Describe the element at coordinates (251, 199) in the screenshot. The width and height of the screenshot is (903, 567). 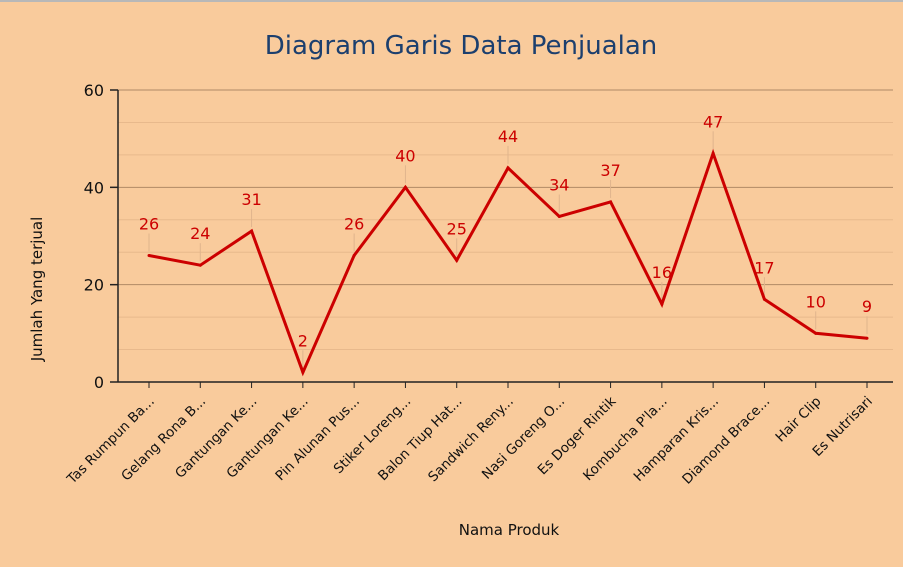
I see `data-label: 31` at that location.